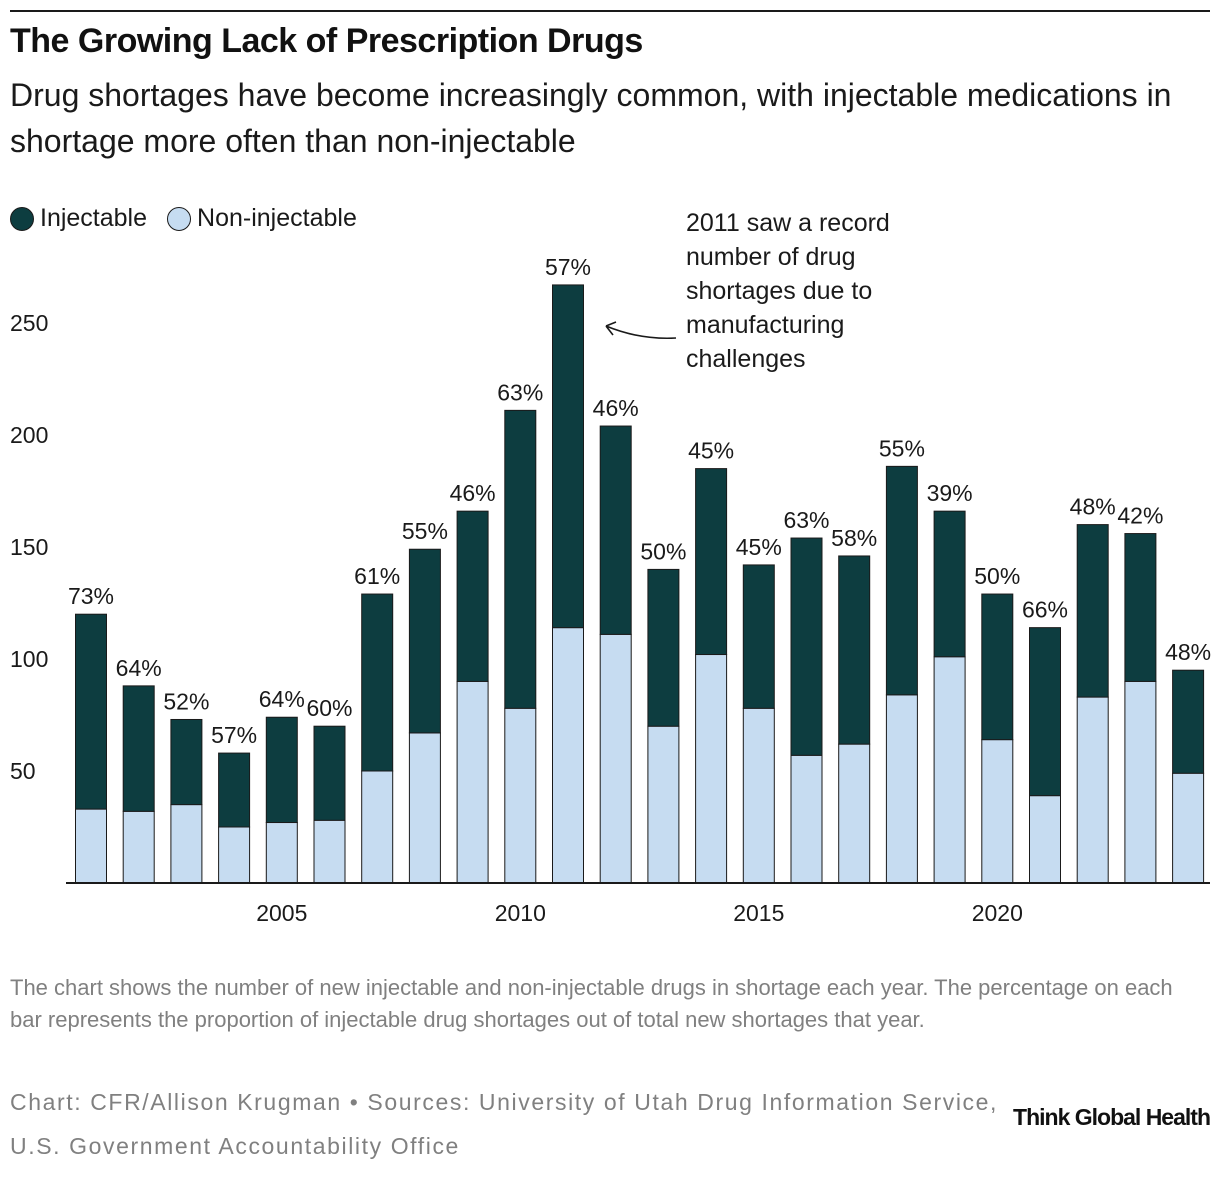  Describe the element at coordinates (949, 584) in the screenshot. I see `bar-injectable-2019` at that location.